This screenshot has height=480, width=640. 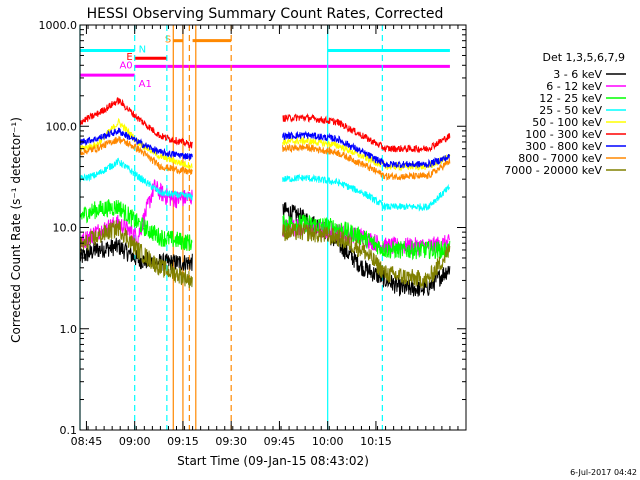 What do you see at coordinates (603, 472) in the screenshot?
I see `footer-date: 6-Jul-2017 04:42` at bounding box center [603, 472].